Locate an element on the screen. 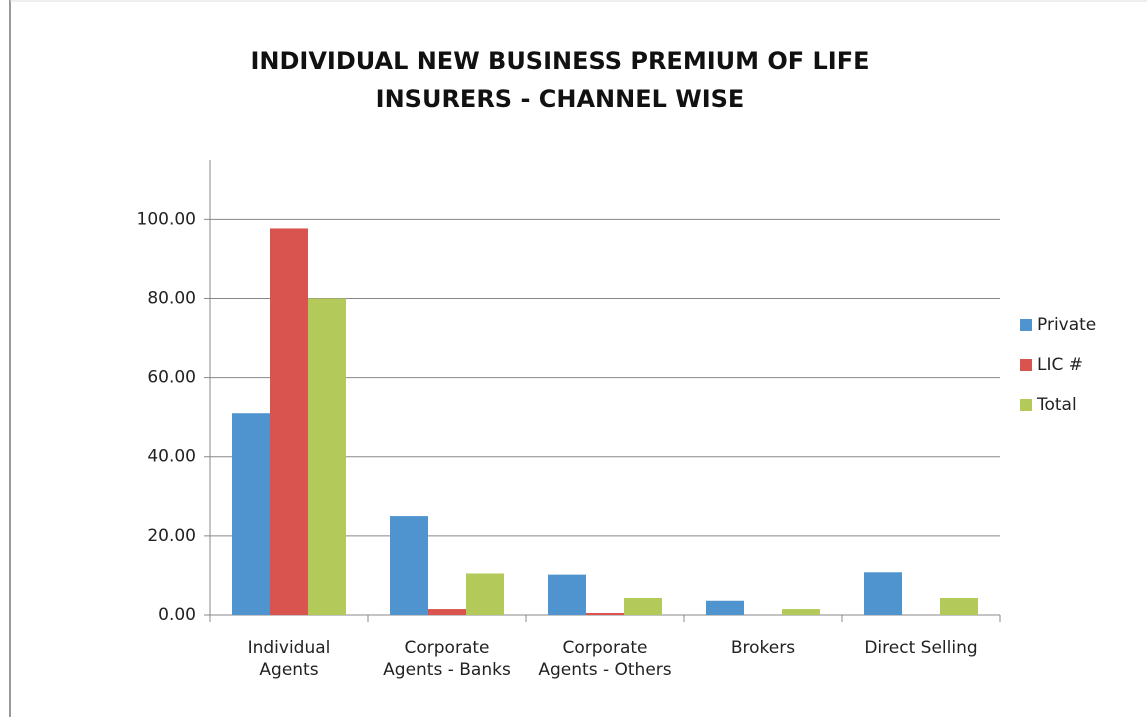  legend-label: Private is located at coordinates (1066, 325).